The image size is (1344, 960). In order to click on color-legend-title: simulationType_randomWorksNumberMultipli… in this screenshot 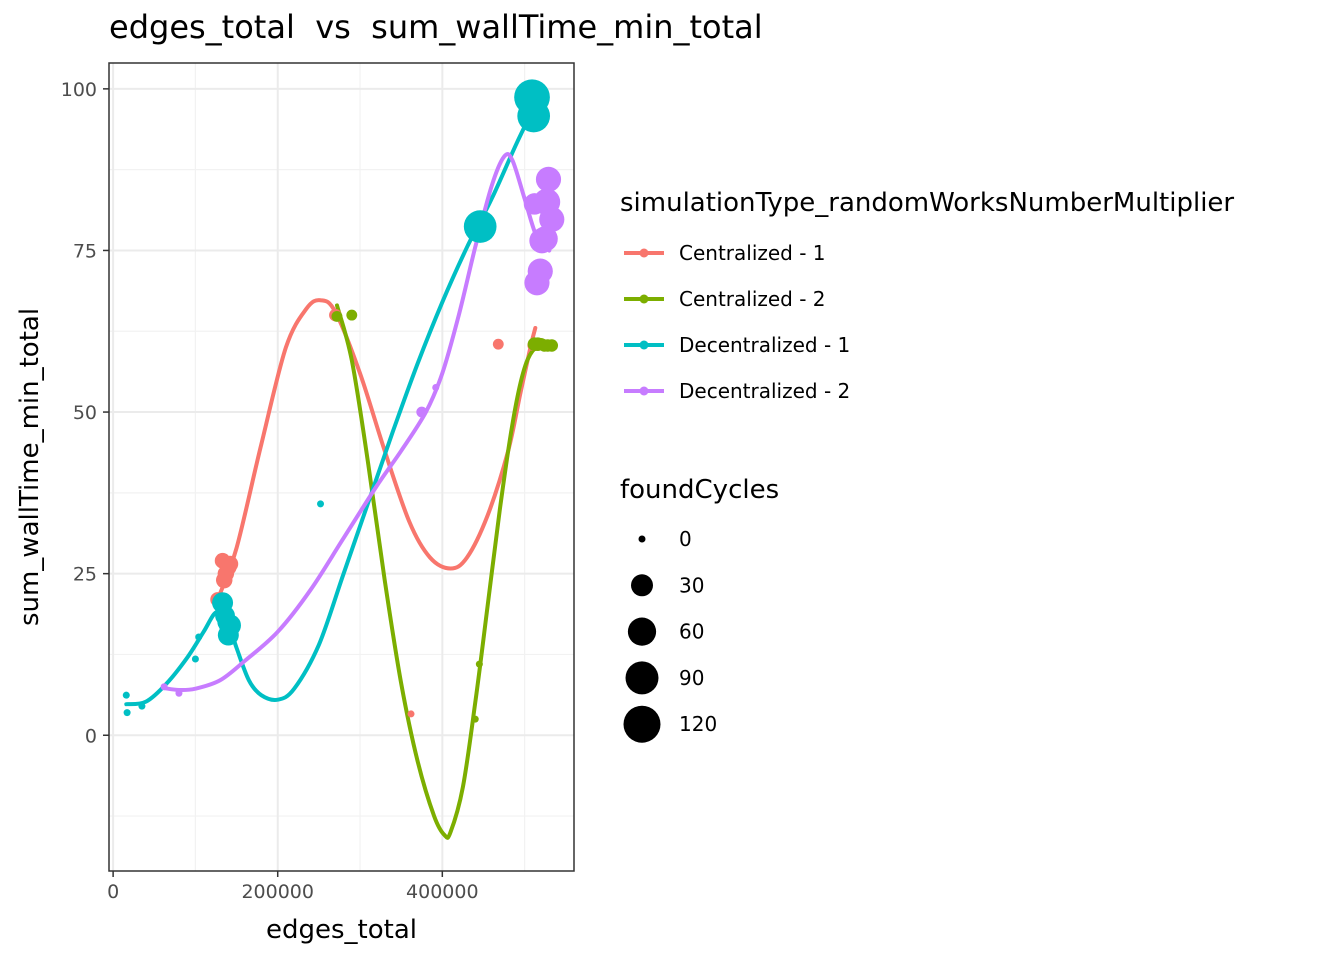, I will do `click(927, 203)`.